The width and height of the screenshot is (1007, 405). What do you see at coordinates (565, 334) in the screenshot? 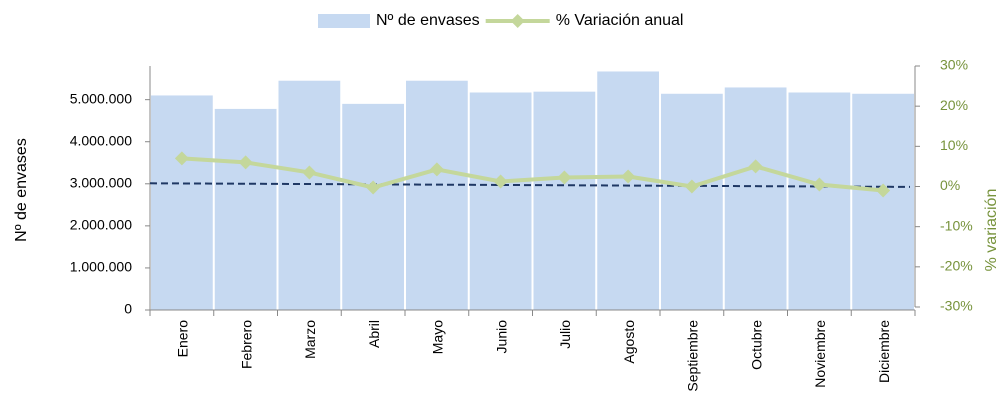
I see `x-tick-label: Julio` at bounding box center [565, 334].